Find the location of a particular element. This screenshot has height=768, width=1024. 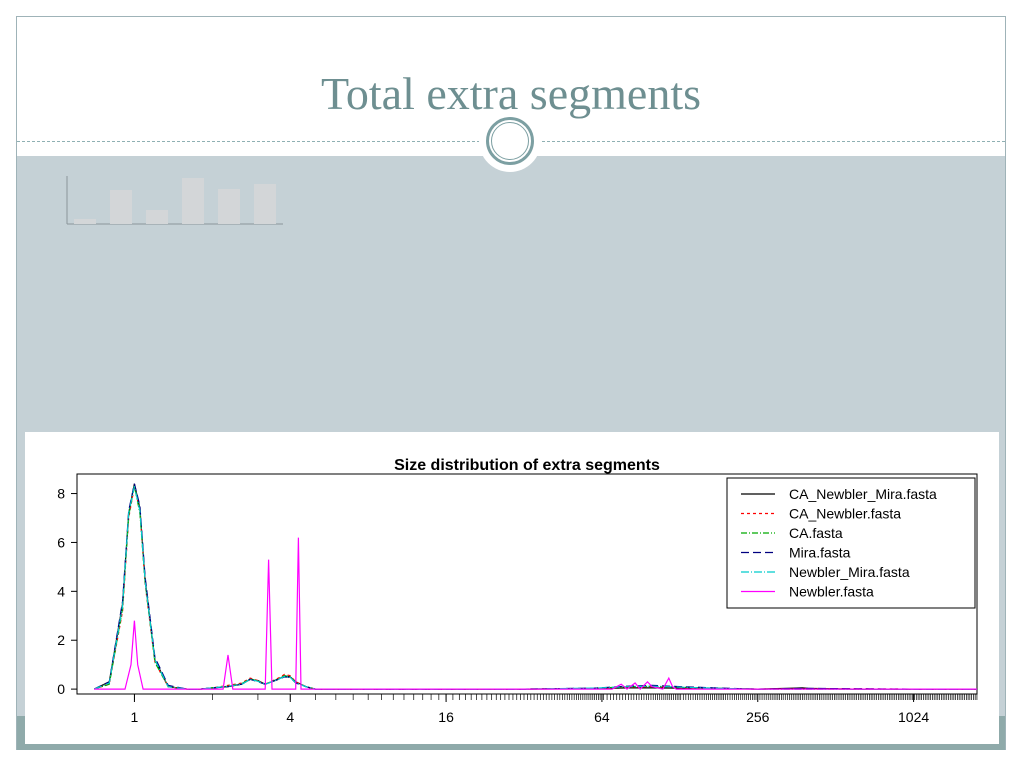

y-tick-label: 6 is located at coordinates (61, 542).